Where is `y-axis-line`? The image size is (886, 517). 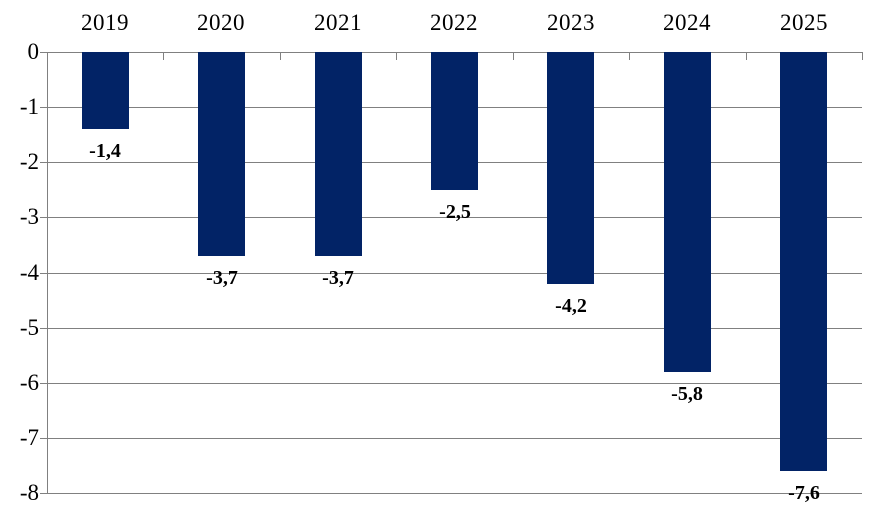
y-axis-line is located at coordinates (47, 272).